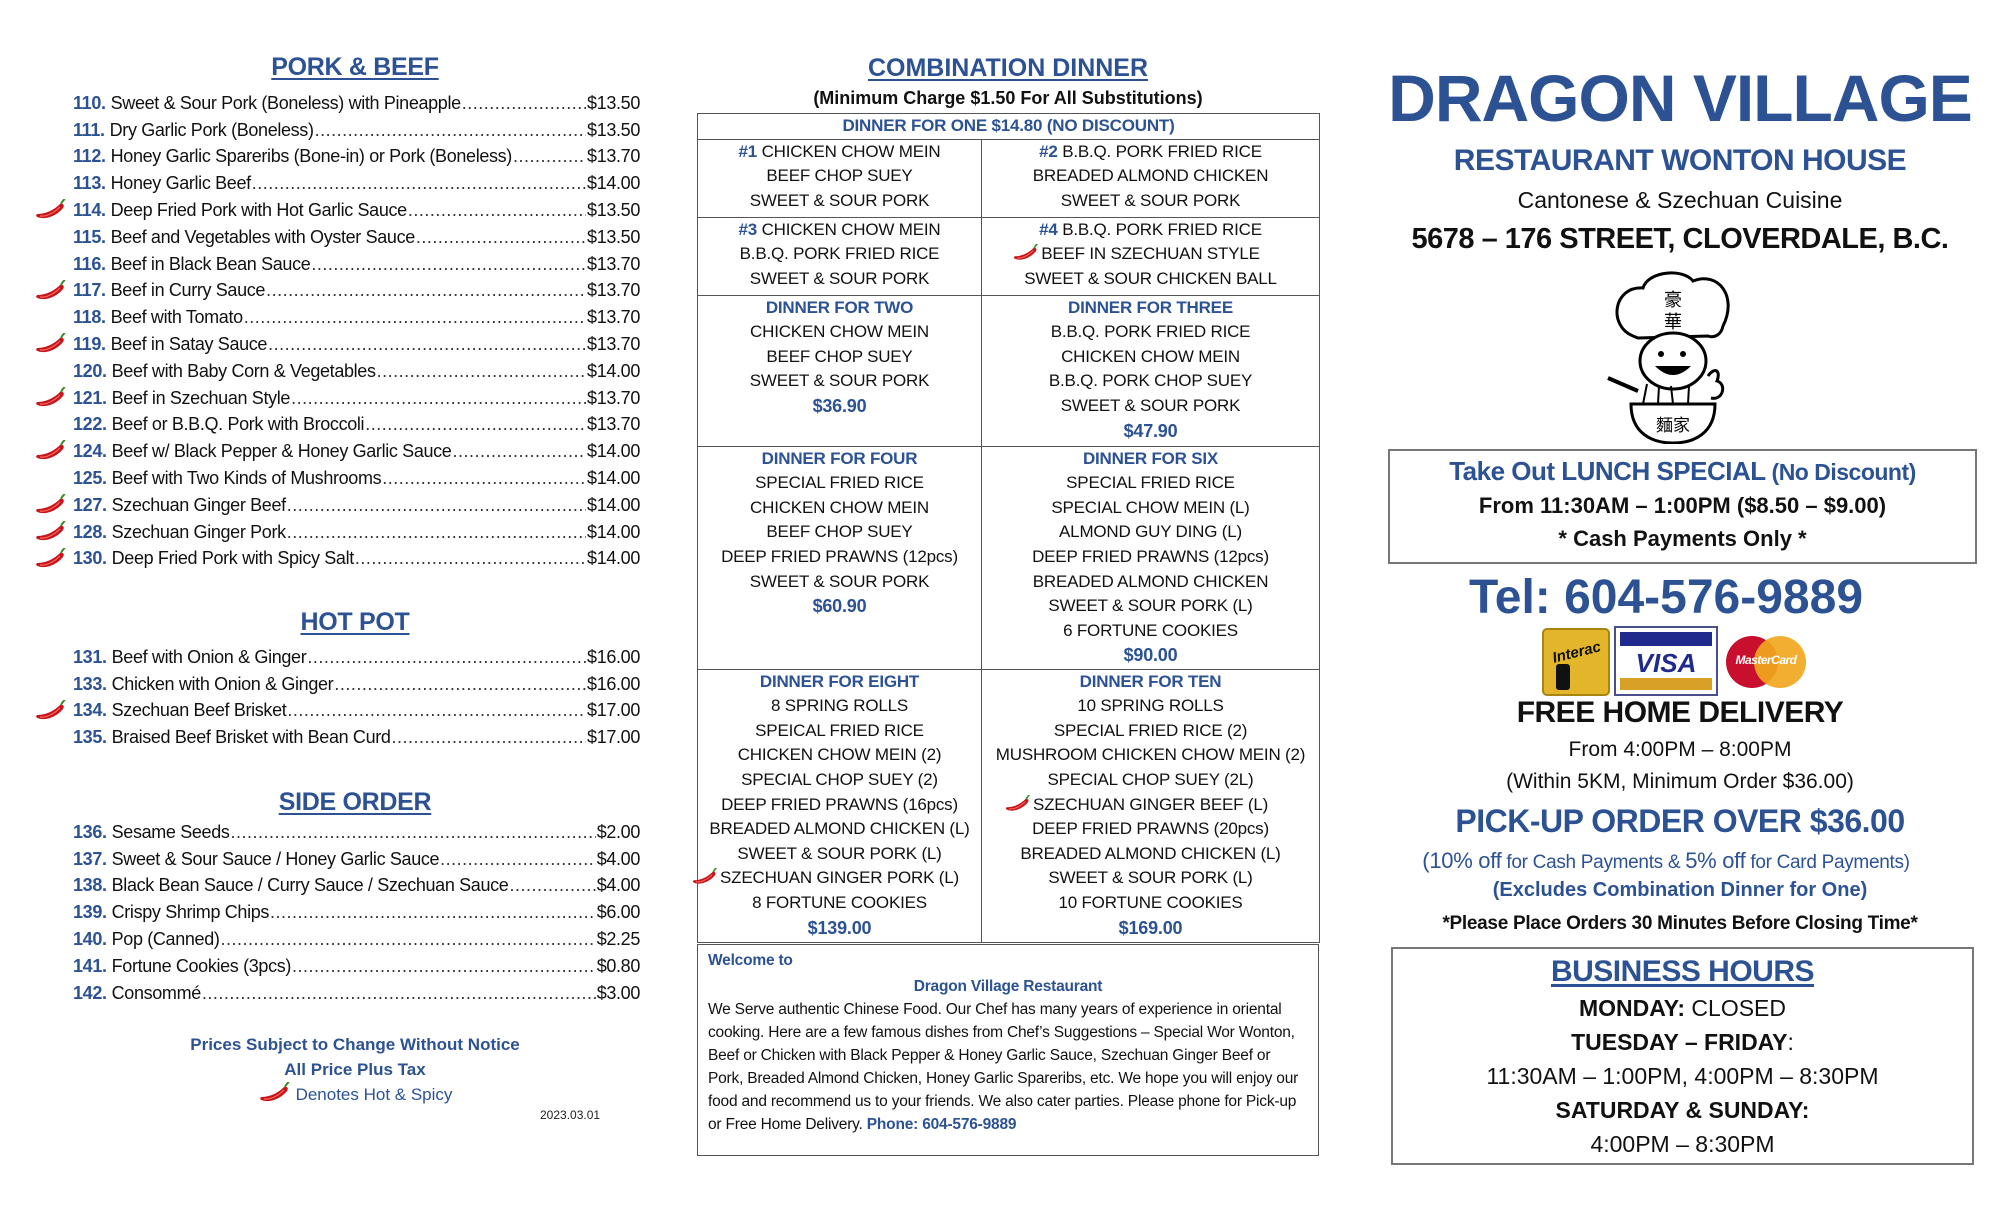 The width and height of the screenshot is (2000, 1214). What do you see at coordinates (246, 478) in the screenshot?
I see `item-name: Beef with Two Kinds of Mushrooms` at bounding box center [246, 478].